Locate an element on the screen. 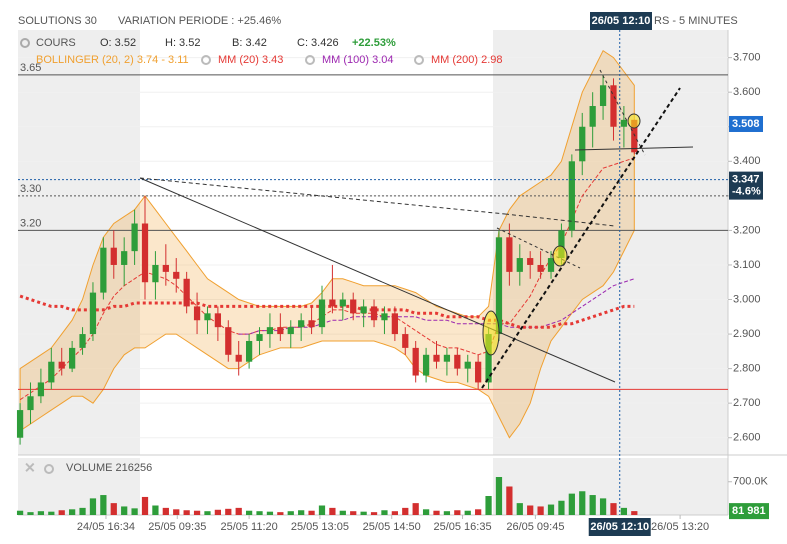 The image size is (787, 544). legend-low: B: 3.42 is located at coordinates (249, 43).